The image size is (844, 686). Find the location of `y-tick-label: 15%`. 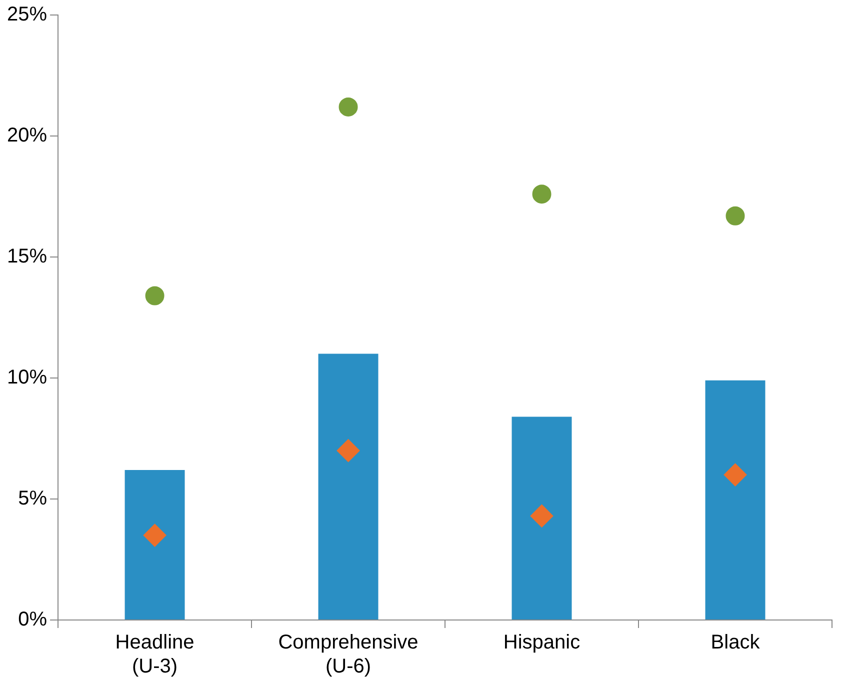

y-tick-label: 15% is located at coordinates (27, 257).